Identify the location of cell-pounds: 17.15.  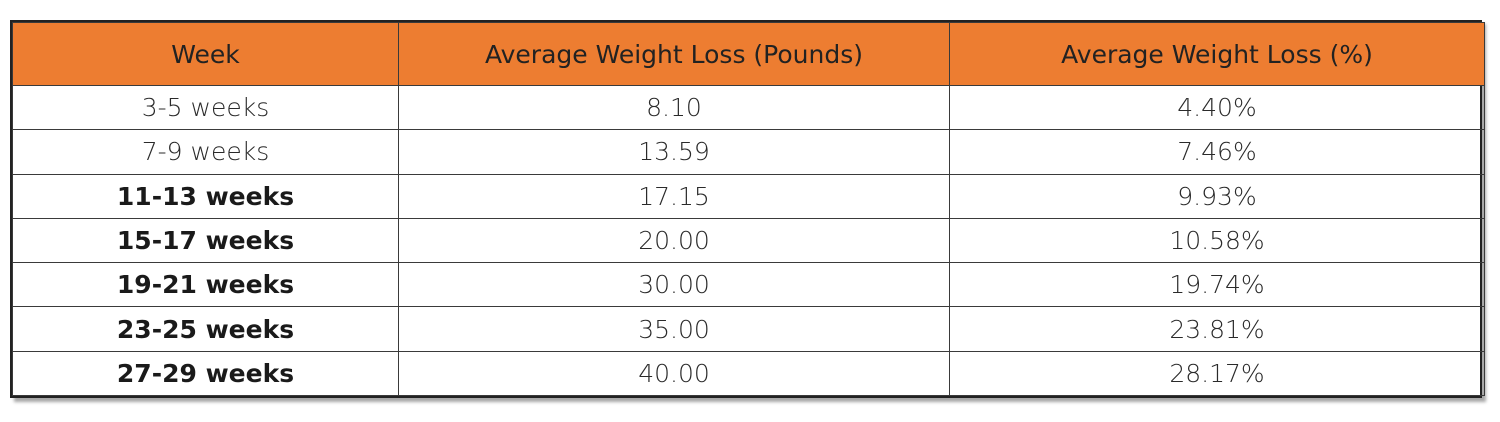
(674, 196).